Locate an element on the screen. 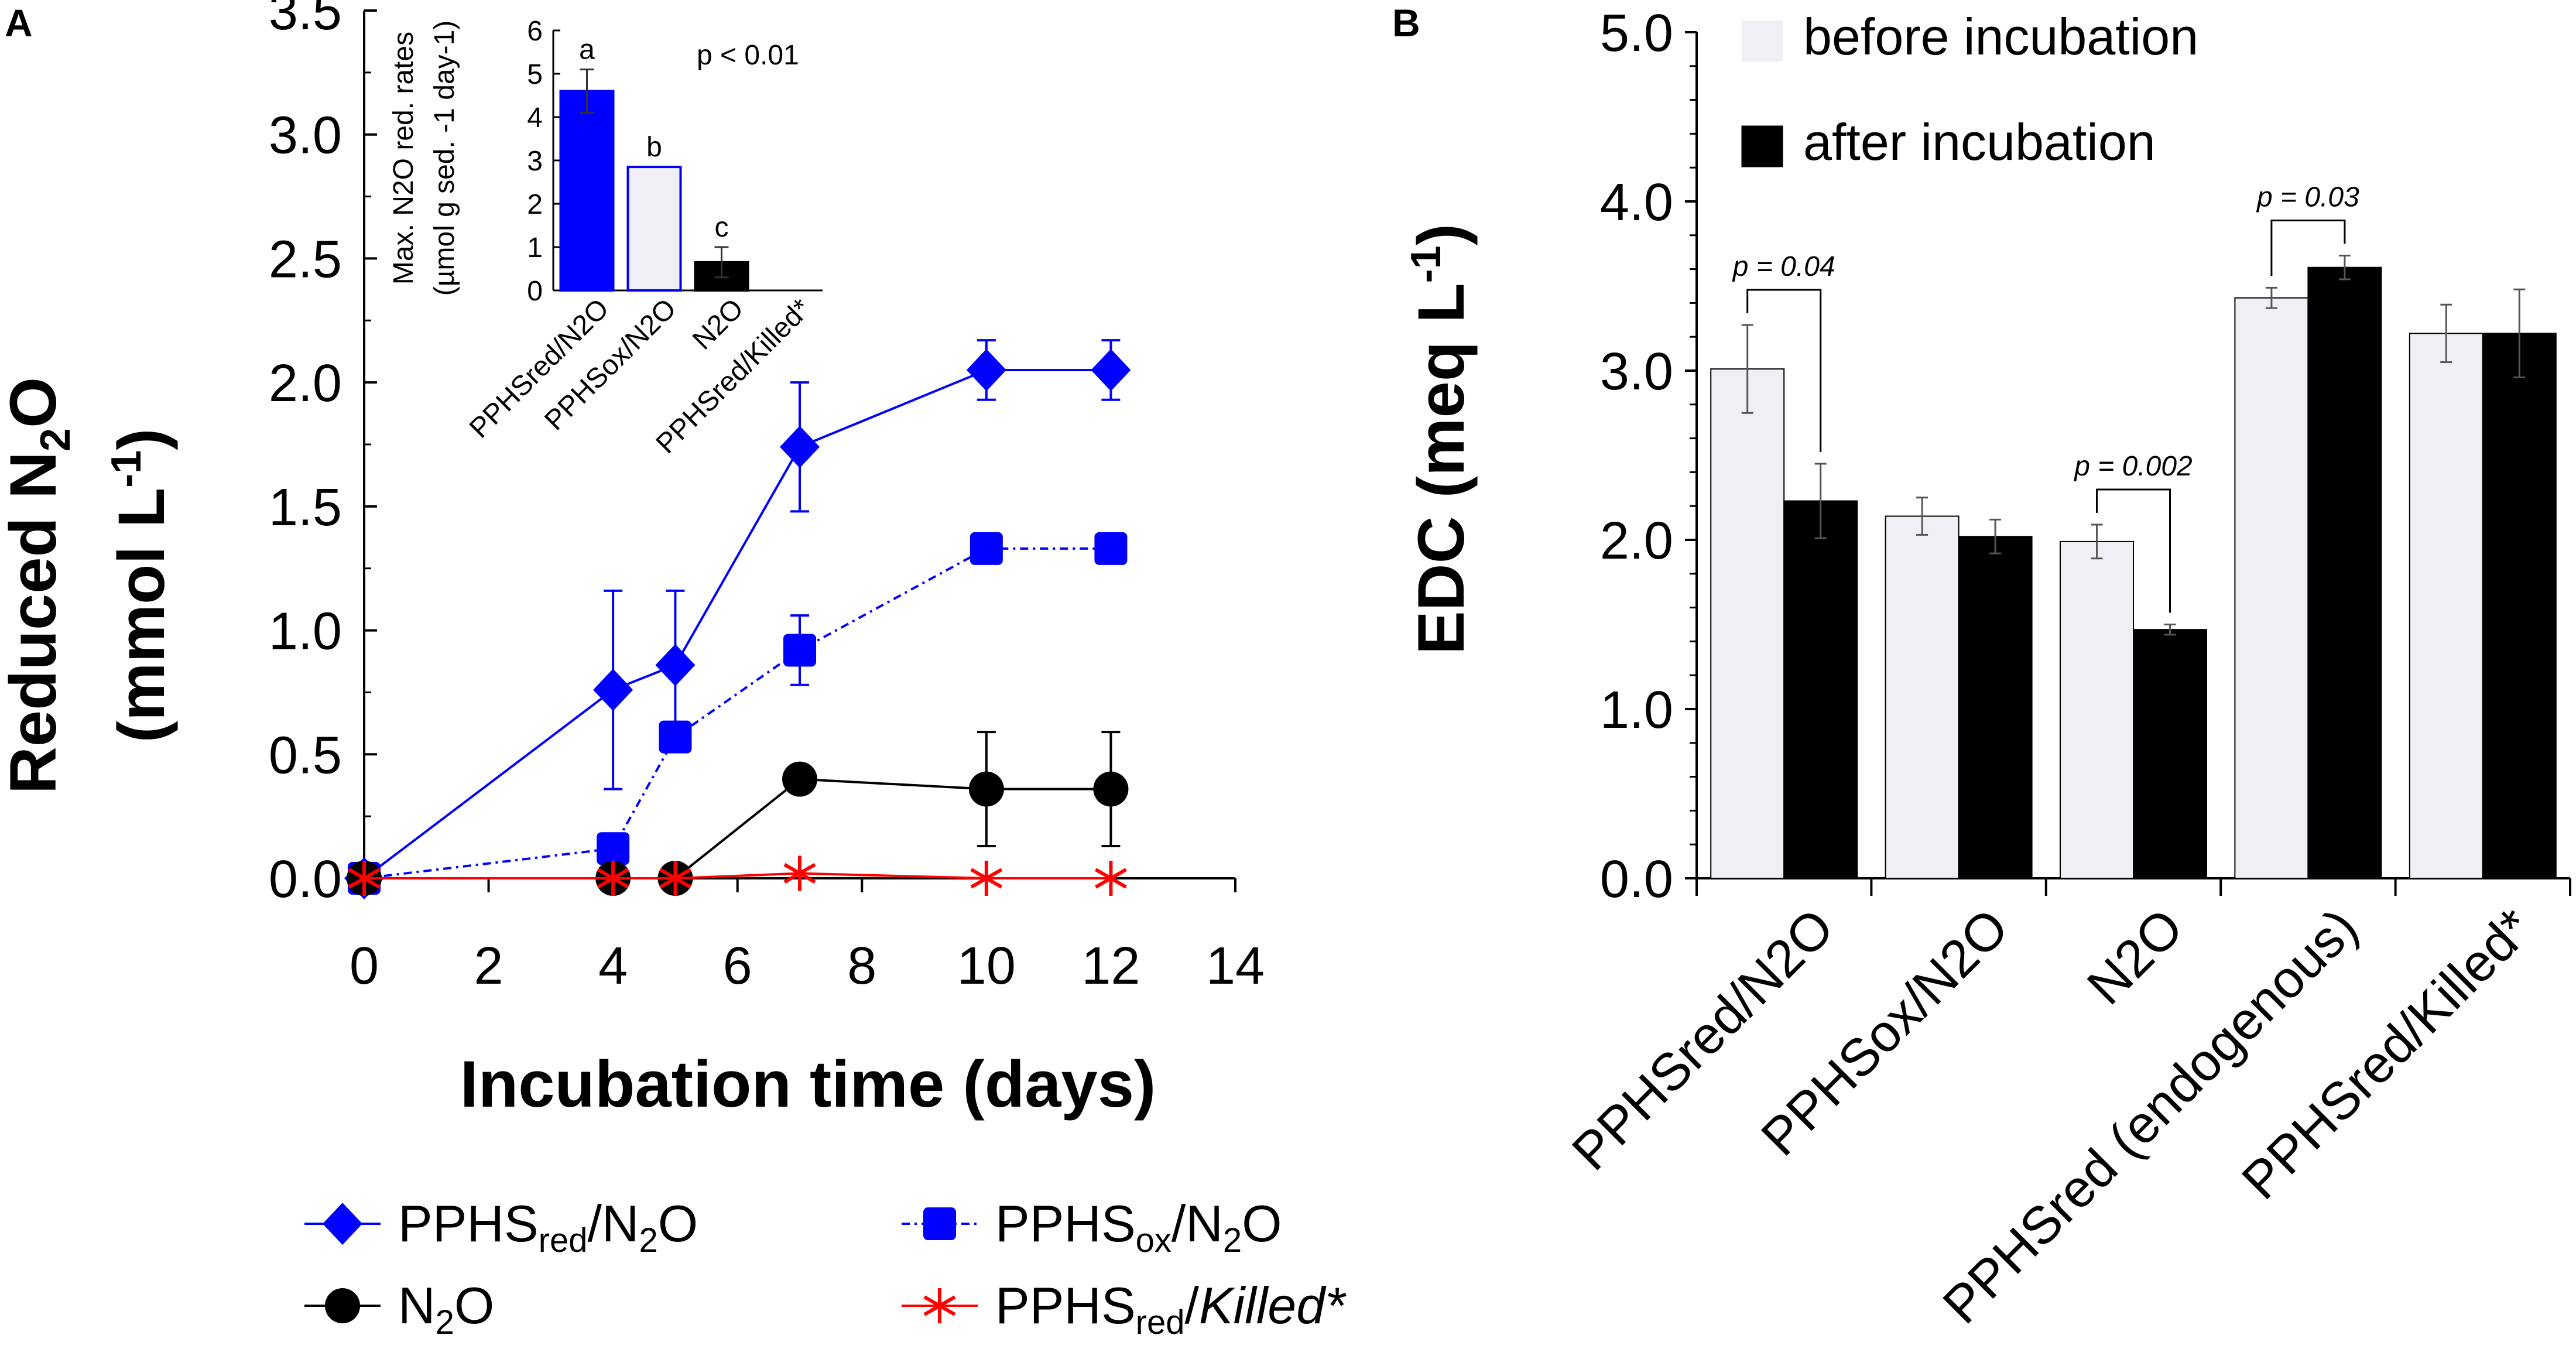  inset-ylabel-line2: (µmol g sed. -1 day-1) is located at coordinates (444, 158).